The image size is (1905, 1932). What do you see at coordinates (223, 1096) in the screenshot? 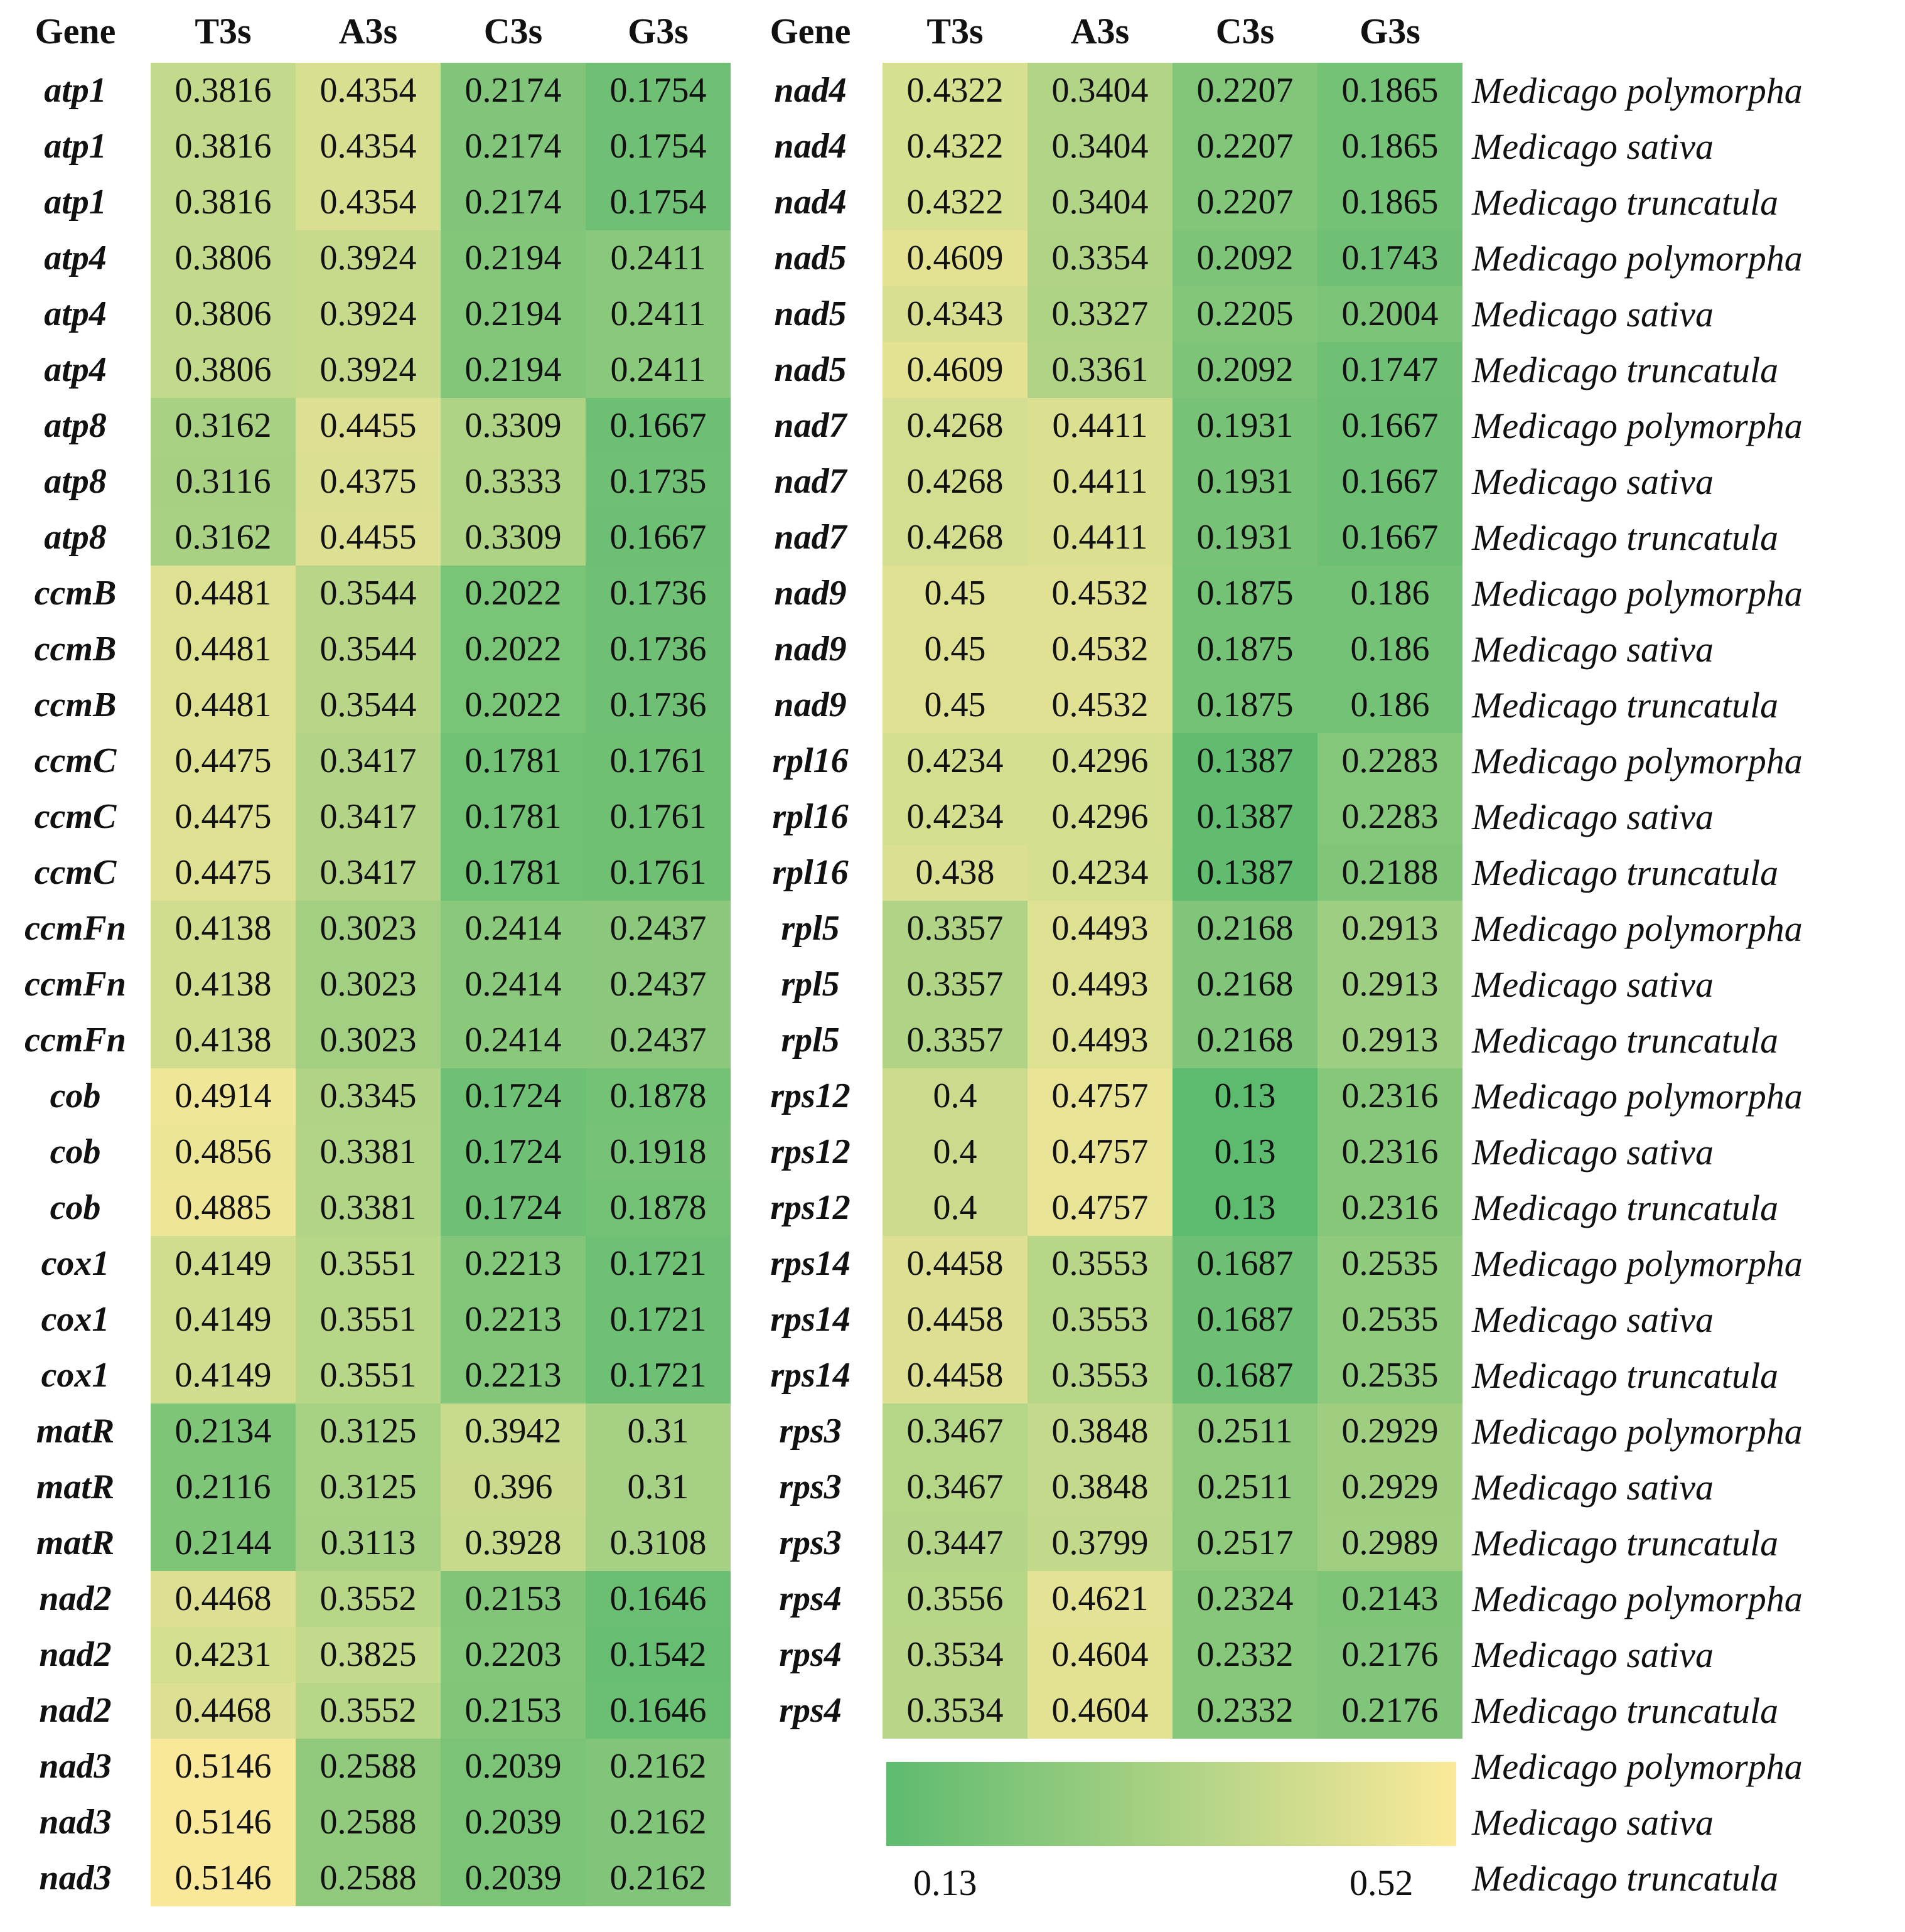
I see `heatmap-cell: 0.4914` at bounding box center [223, 1096].